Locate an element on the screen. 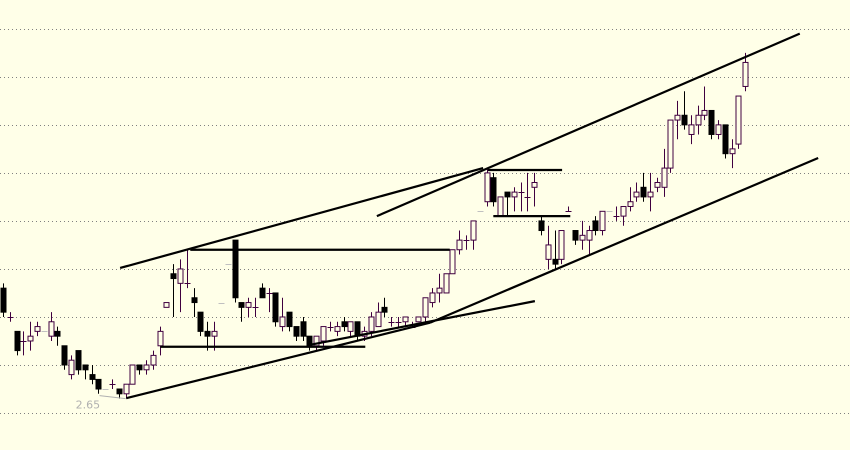  low-price-label: 2.65 is located at coordinates (88, 405).